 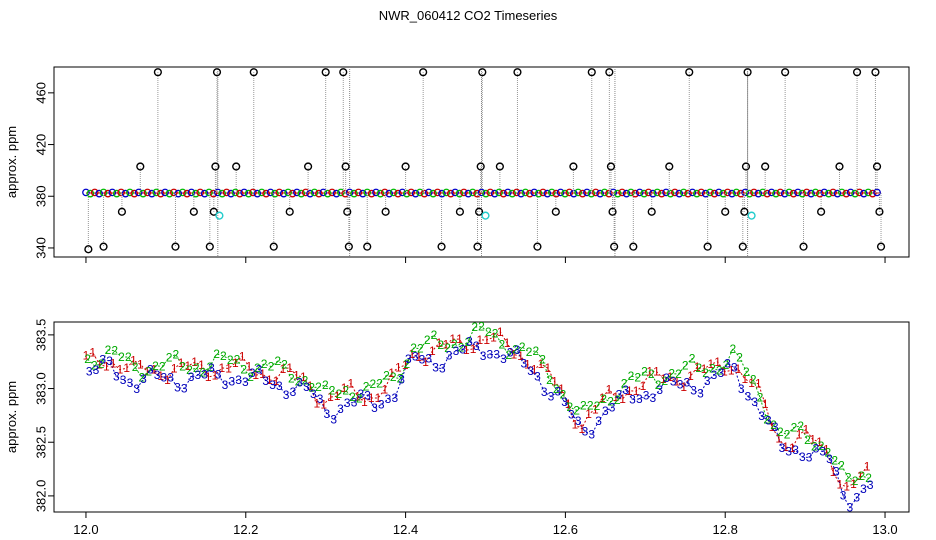 What do you see at coordinates (565, 529) in the screenshot?
I see `x-tick-label: 12.6` at bounding box center [565, 529].